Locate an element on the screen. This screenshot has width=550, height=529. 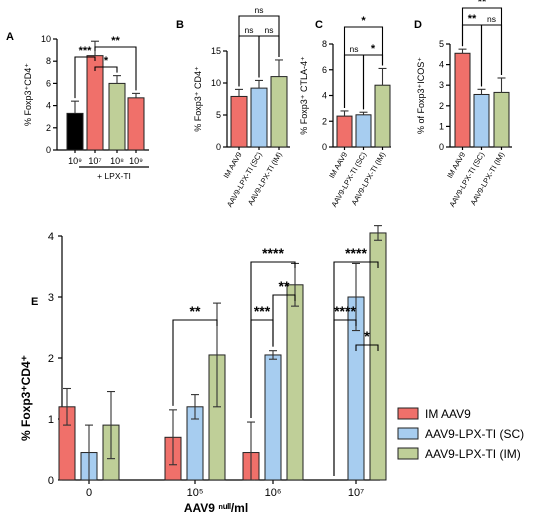
panel-letter: D is located at coordinates (418, 25).